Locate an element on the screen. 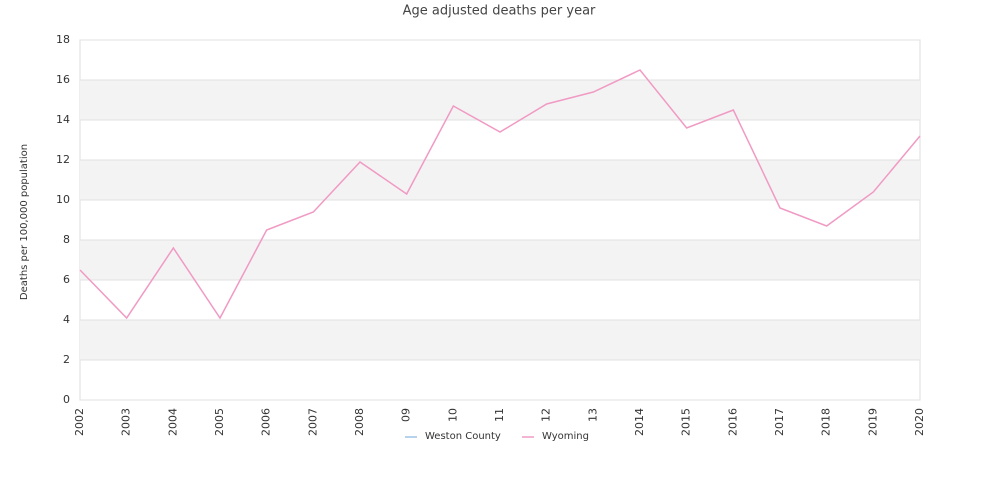  y-tick-label: 6 is located at coordinates (66, 279).